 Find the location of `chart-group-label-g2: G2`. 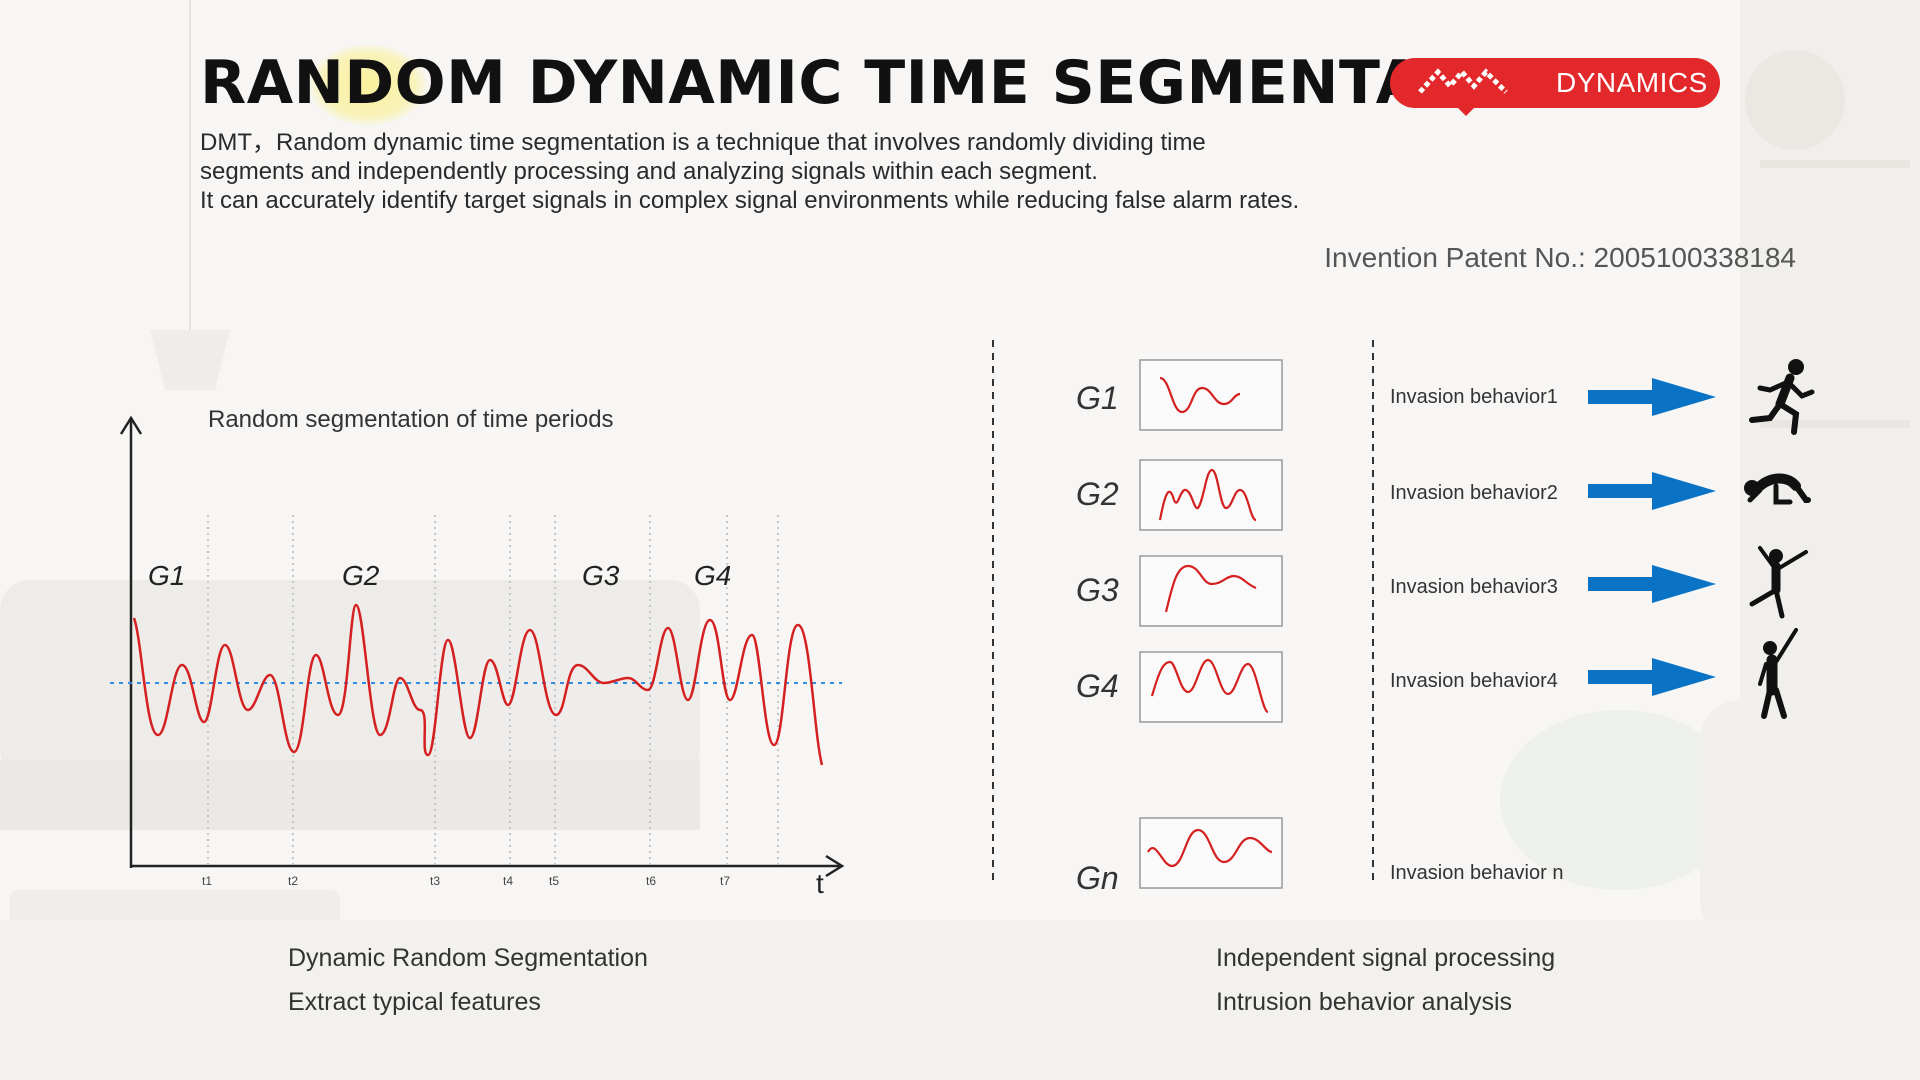

chart-group-label-g2: G2 is located at coordinates (361, 575).